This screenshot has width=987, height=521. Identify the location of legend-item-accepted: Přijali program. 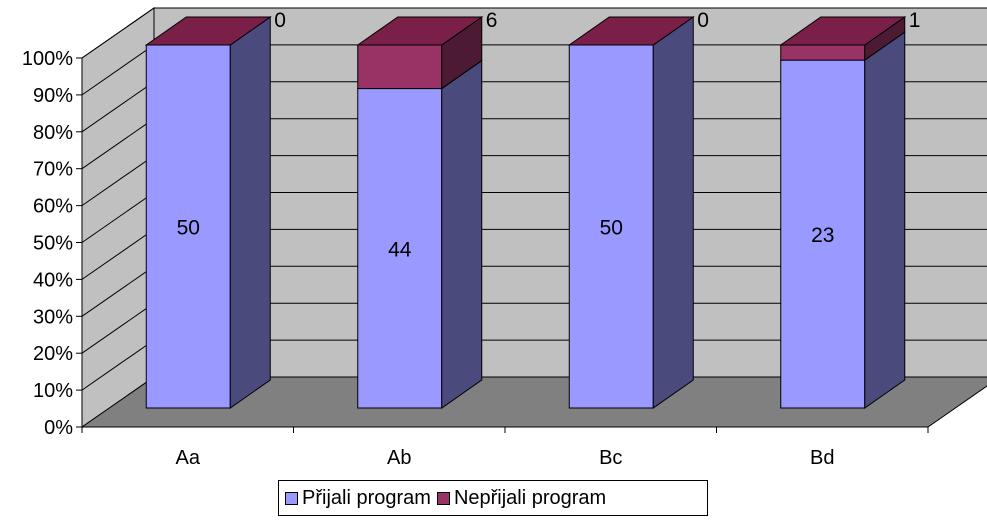
(358, 498).